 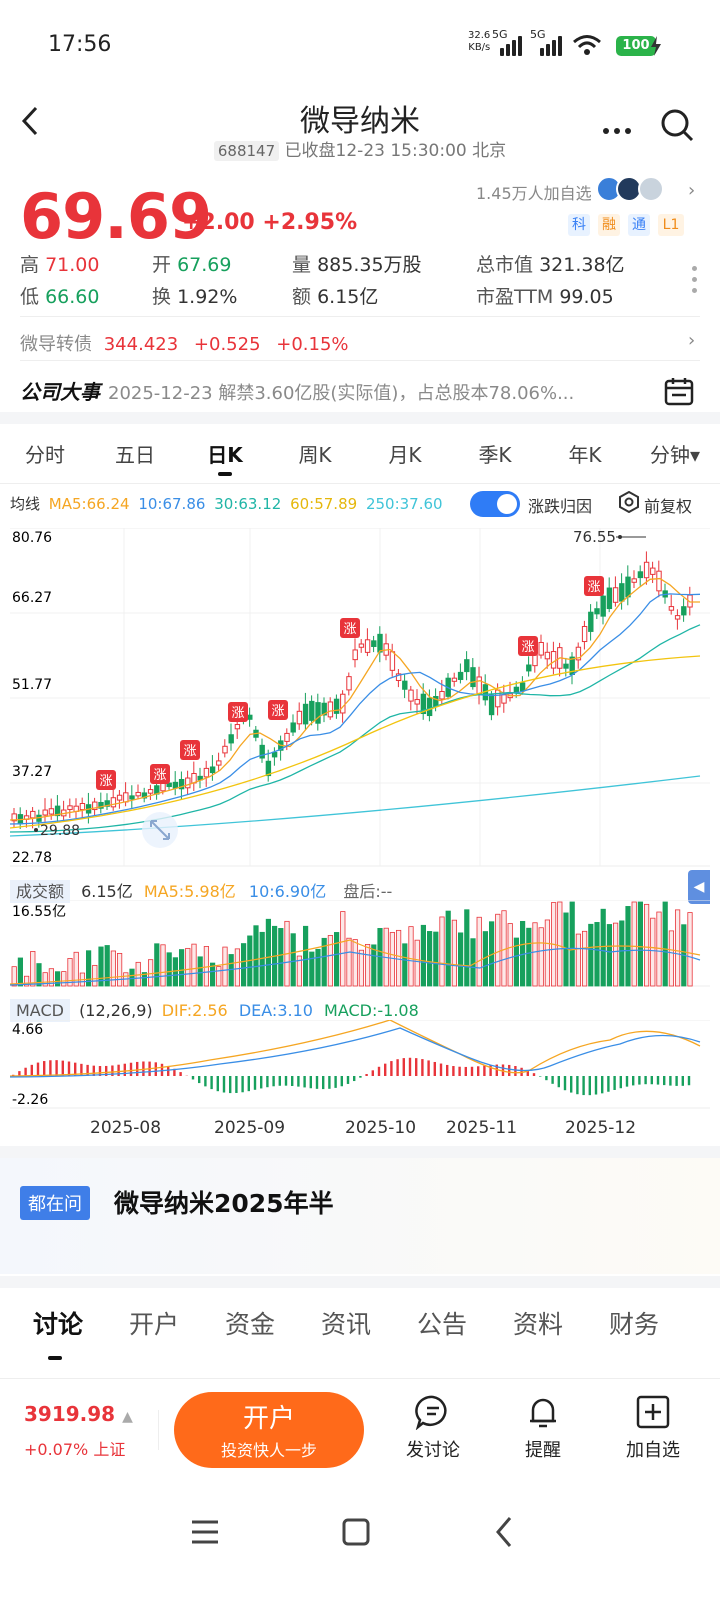 I want to click on watchers-count: 1.45万人加自选, so click(x=534, y=193).